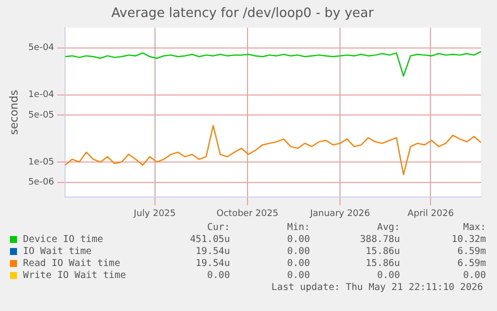 Image resolution: width=497 pixels, height=311 pixels. I want to click on text: 451.05u, so click(209, 239).